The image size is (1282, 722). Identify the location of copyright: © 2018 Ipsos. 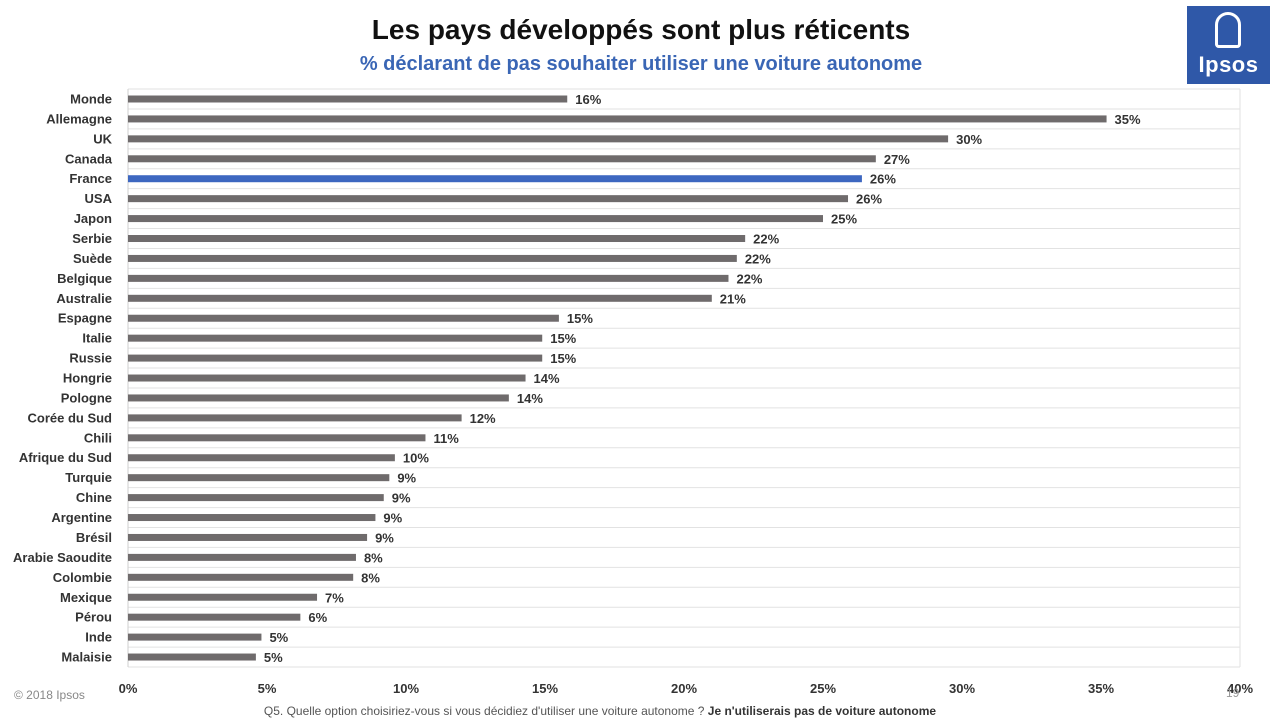
(49, 695).